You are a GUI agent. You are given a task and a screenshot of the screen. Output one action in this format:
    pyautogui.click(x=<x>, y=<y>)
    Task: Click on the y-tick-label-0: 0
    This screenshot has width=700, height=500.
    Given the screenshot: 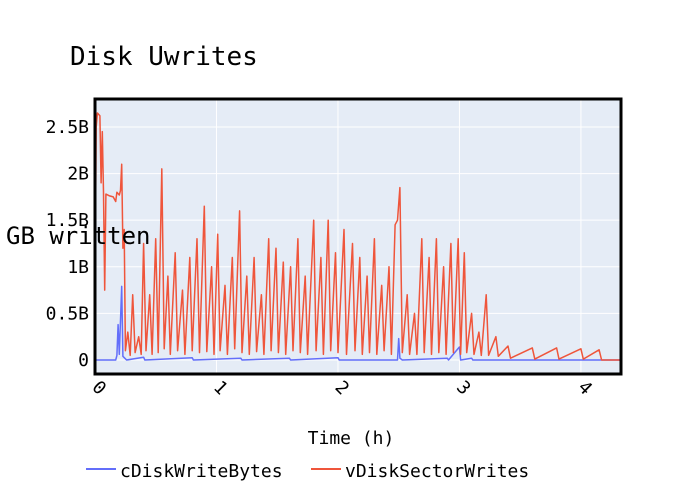 What is the action you would take?
    pyautogui.click(x=83, y=360)
    